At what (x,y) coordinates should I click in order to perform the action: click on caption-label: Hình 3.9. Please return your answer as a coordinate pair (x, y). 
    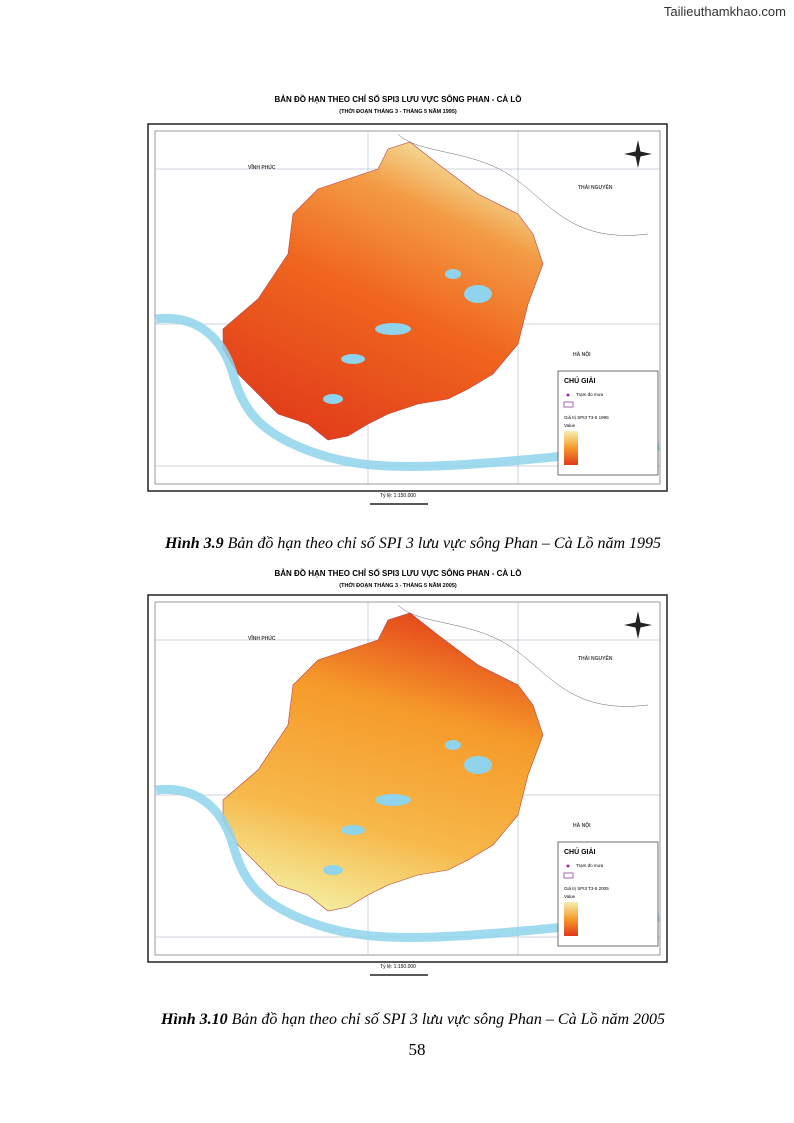
    Looking at the image, I should click on (194, 543).